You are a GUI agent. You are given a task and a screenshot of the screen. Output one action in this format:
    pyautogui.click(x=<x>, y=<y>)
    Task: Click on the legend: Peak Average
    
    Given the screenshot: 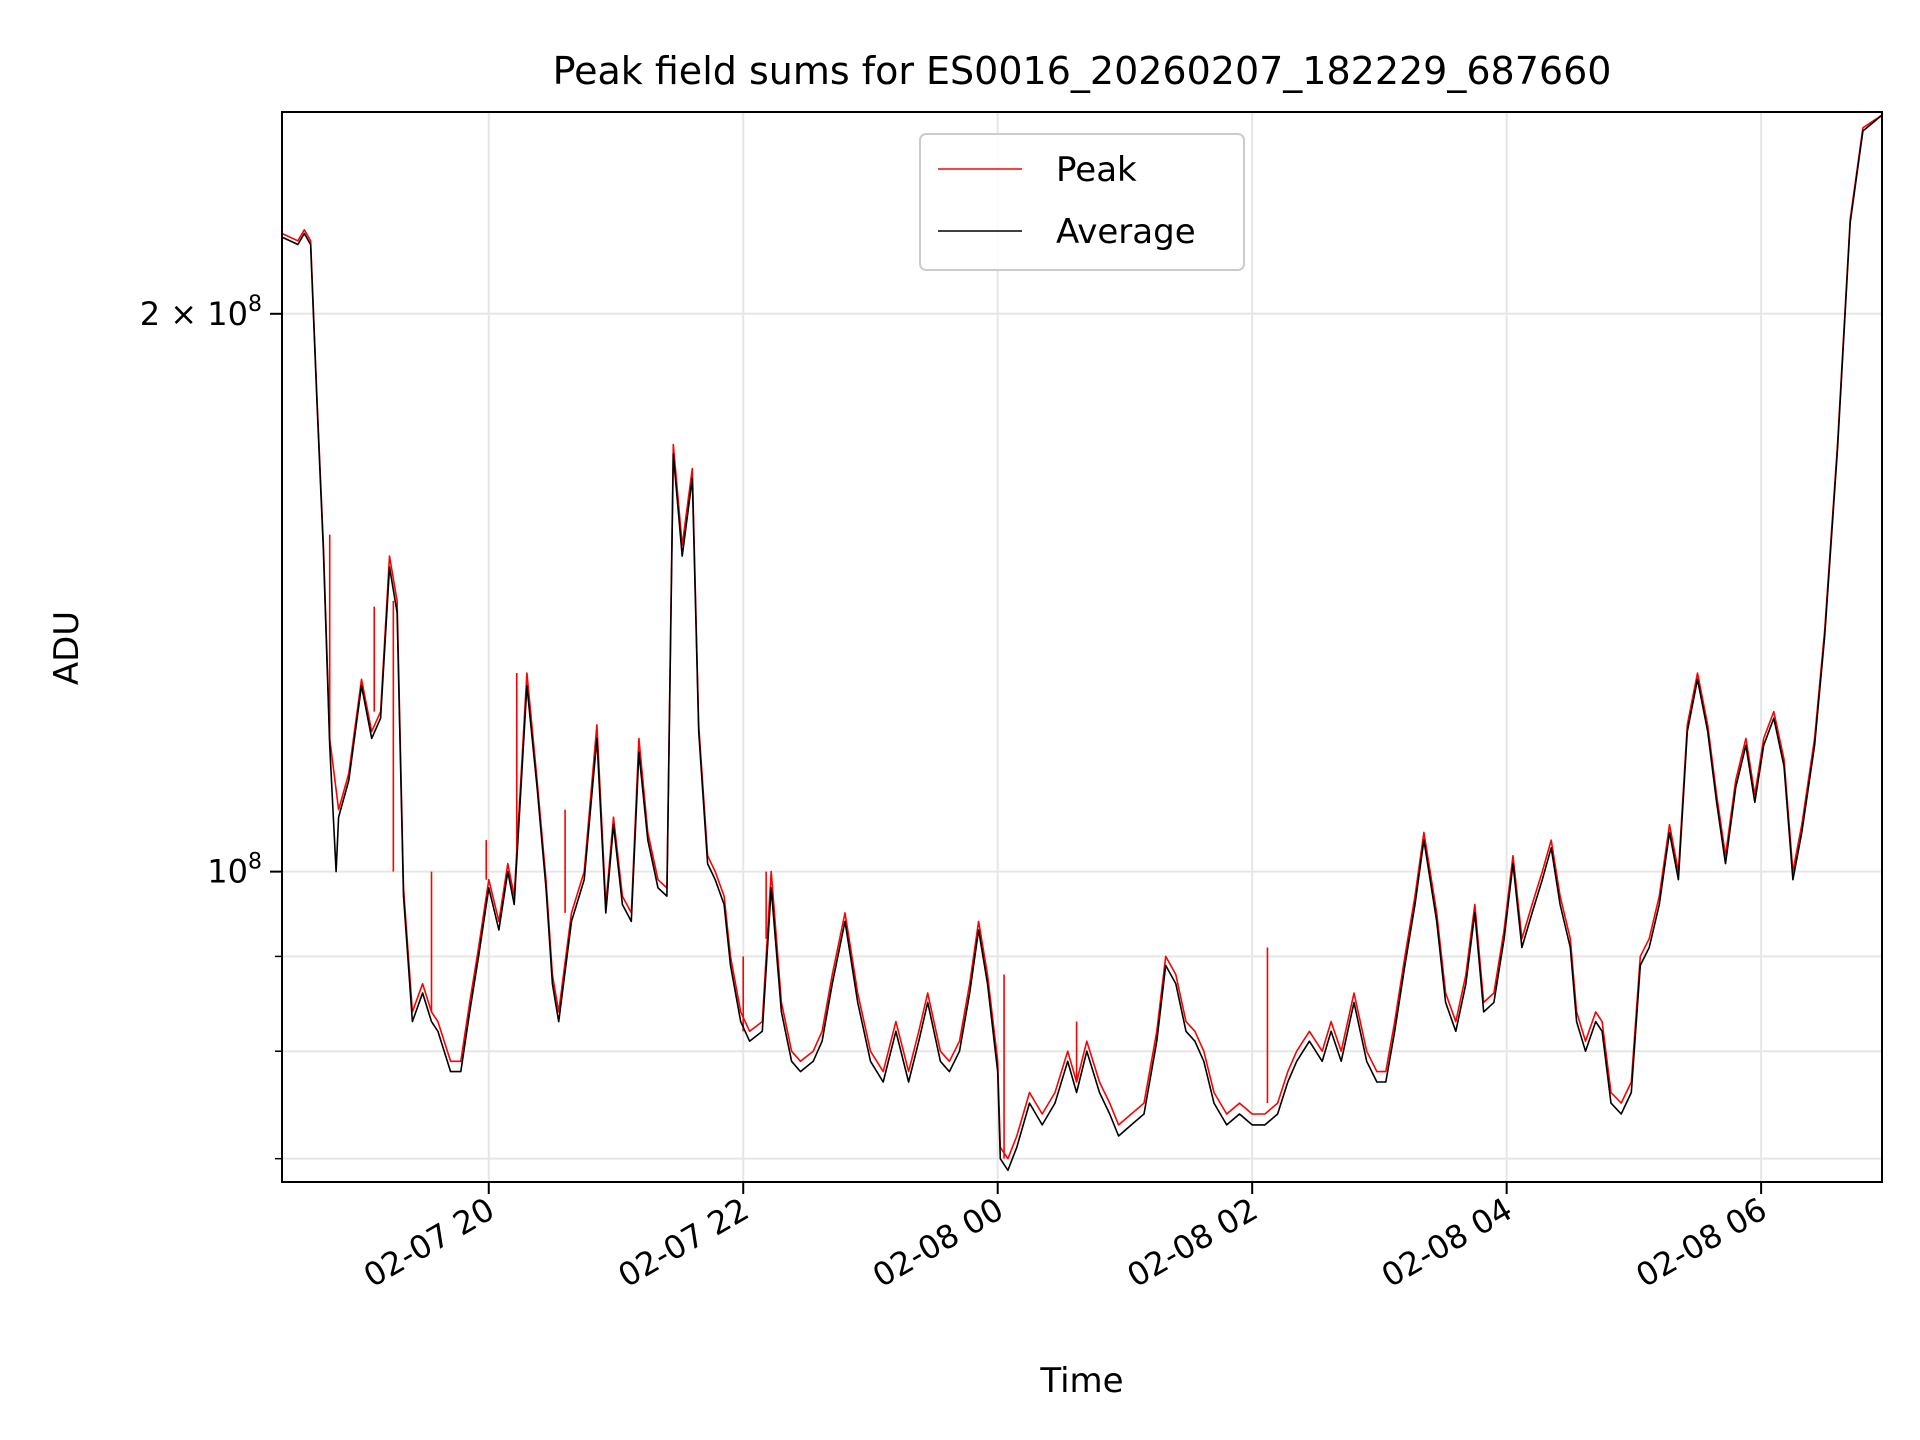 What is the action you would take?
    pyautogui.click(x=1082, y=202)
    